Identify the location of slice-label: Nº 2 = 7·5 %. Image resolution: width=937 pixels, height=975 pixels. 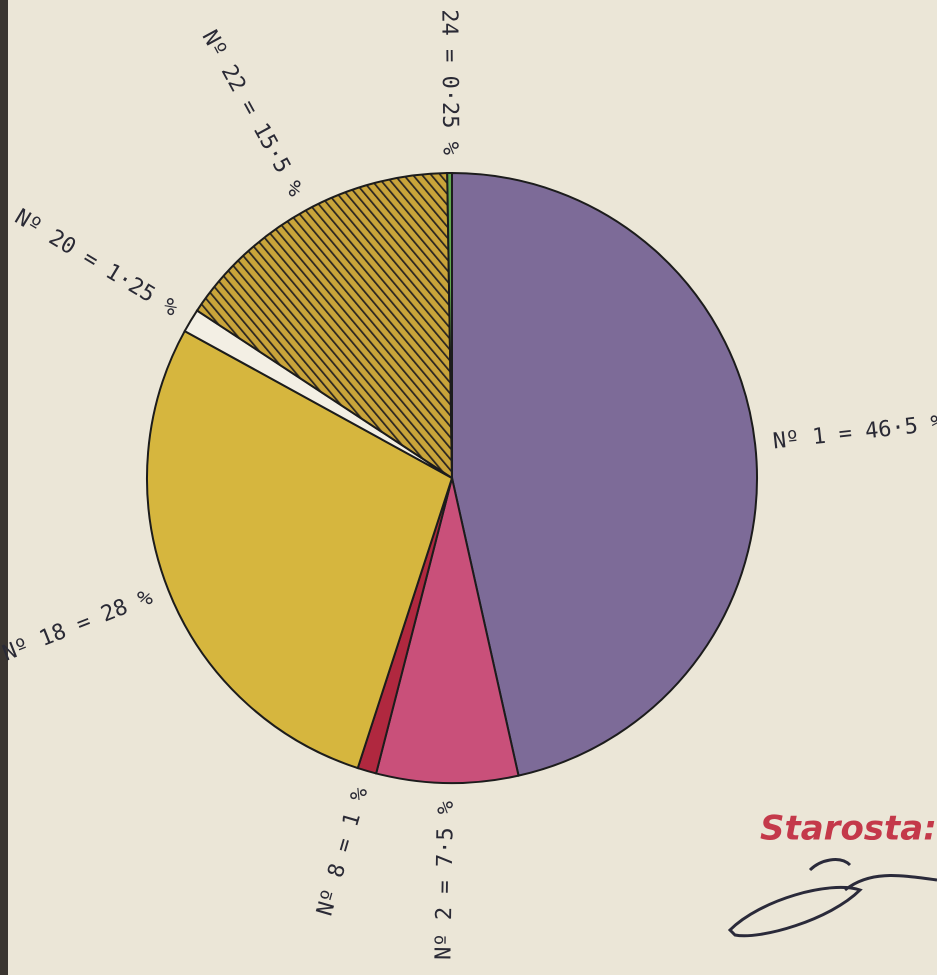
(444, 880).